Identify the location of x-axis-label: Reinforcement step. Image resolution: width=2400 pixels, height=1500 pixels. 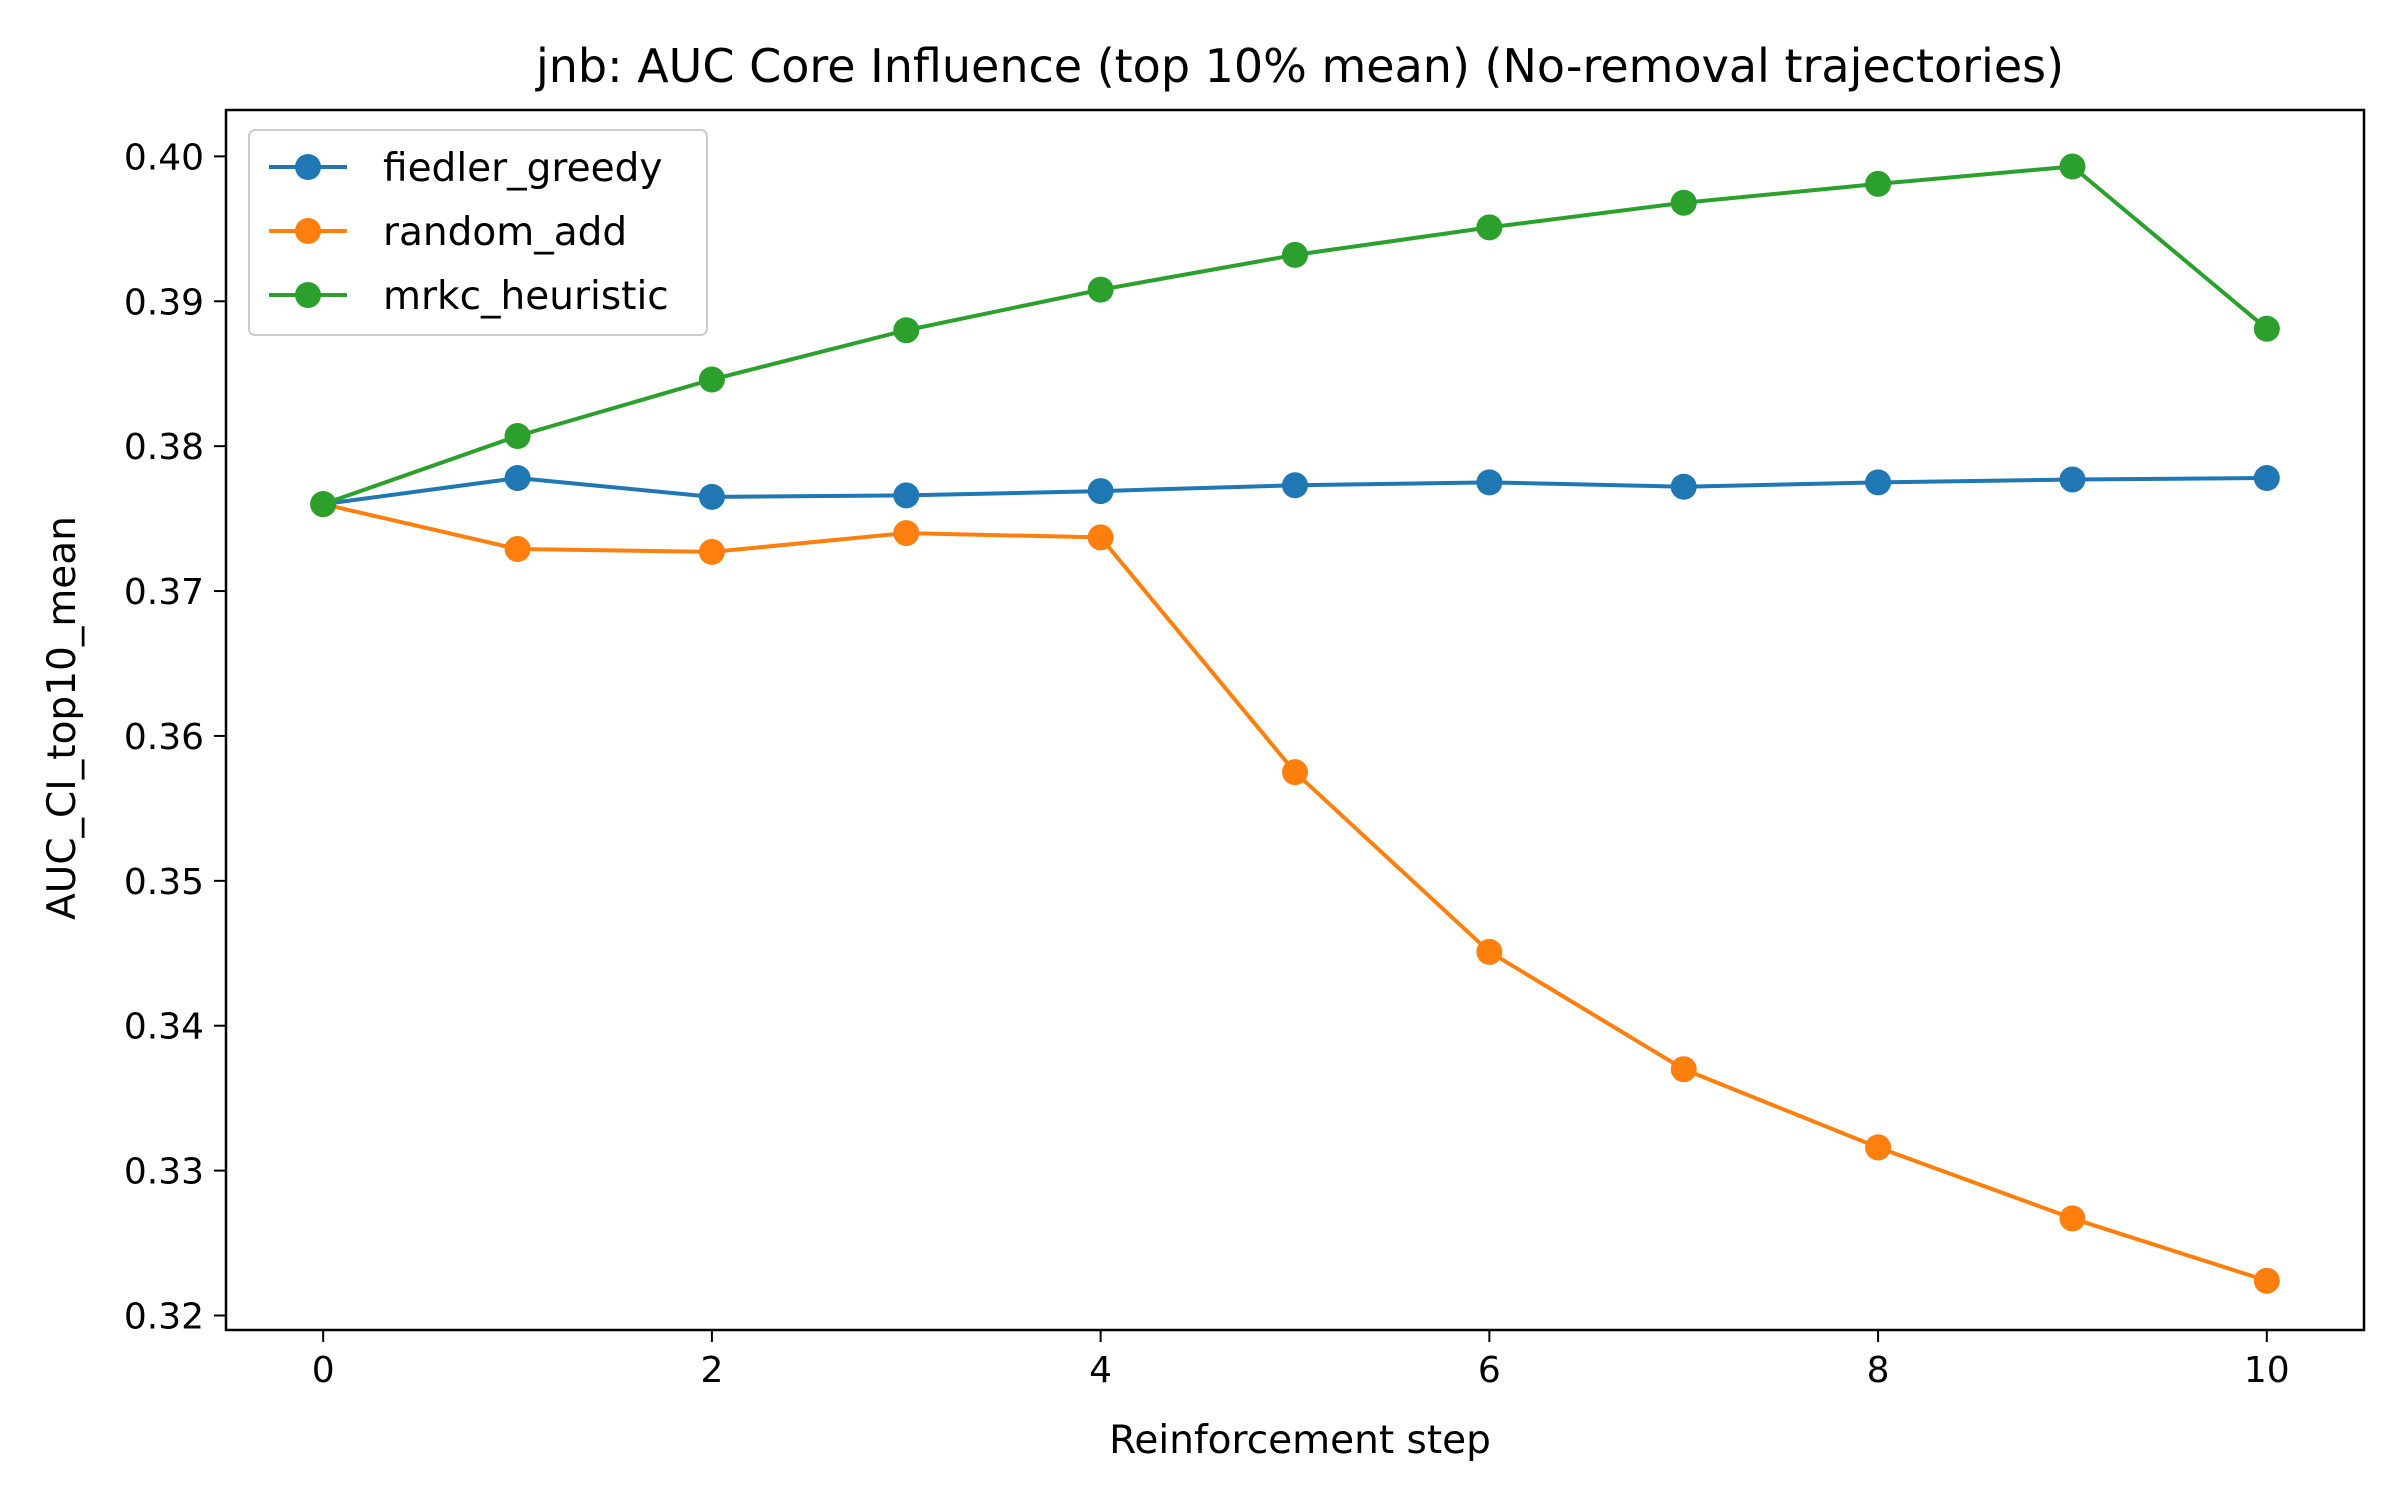
(1300, 1440).